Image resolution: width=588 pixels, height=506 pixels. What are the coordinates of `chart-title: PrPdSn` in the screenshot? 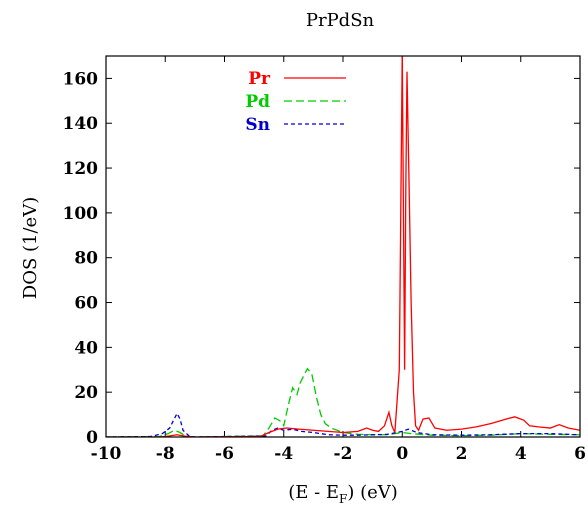 It's located at (340, 20).